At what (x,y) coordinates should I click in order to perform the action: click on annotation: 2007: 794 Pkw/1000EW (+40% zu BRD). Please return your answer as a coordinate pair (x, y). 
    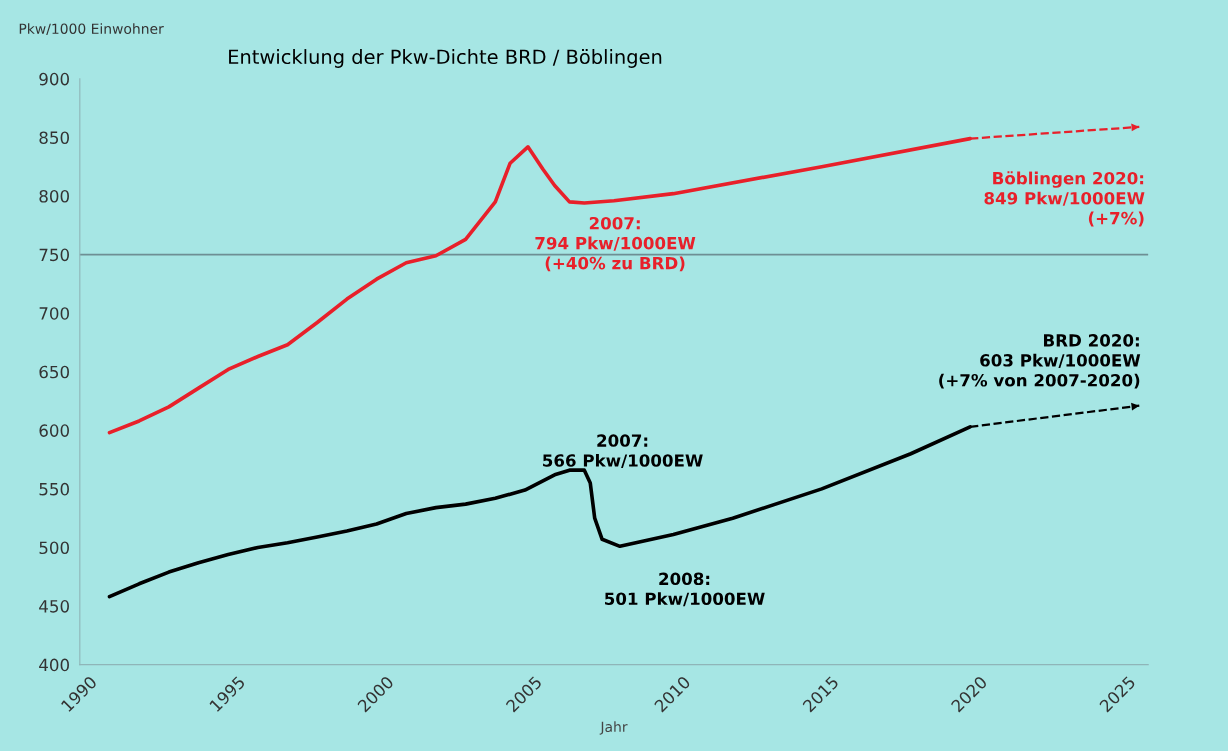
    Looking at the image, I should click on (615, 244).